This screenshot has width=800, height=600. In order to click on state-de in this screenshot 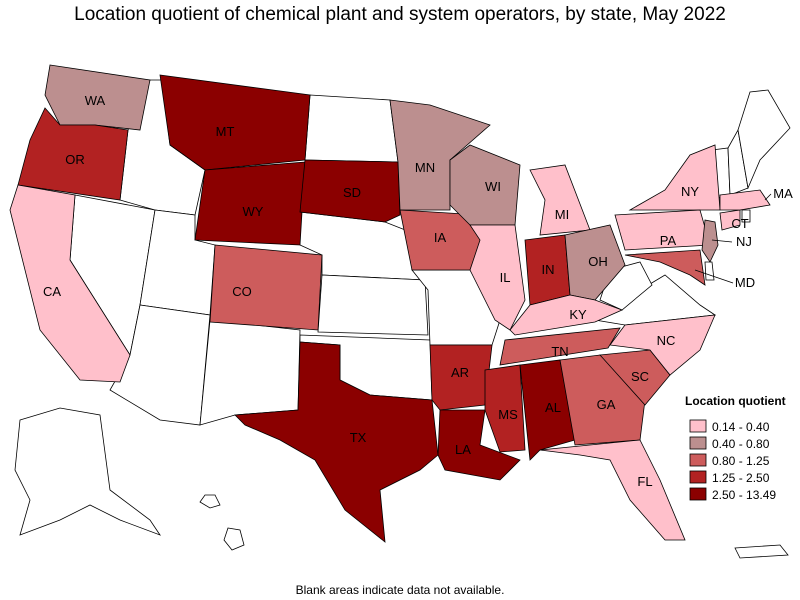, I will do `click(709, 271)`.